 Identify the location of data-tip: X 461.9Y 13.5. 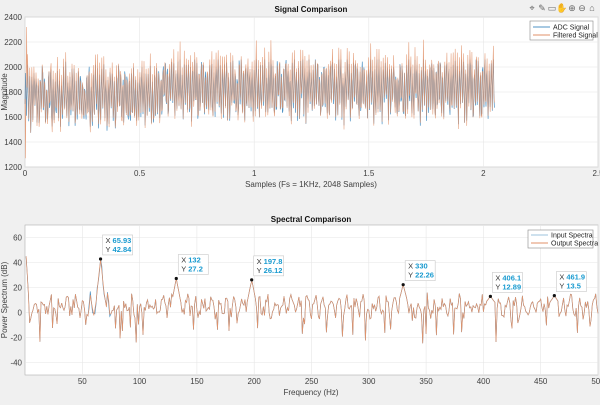
(569, 284).